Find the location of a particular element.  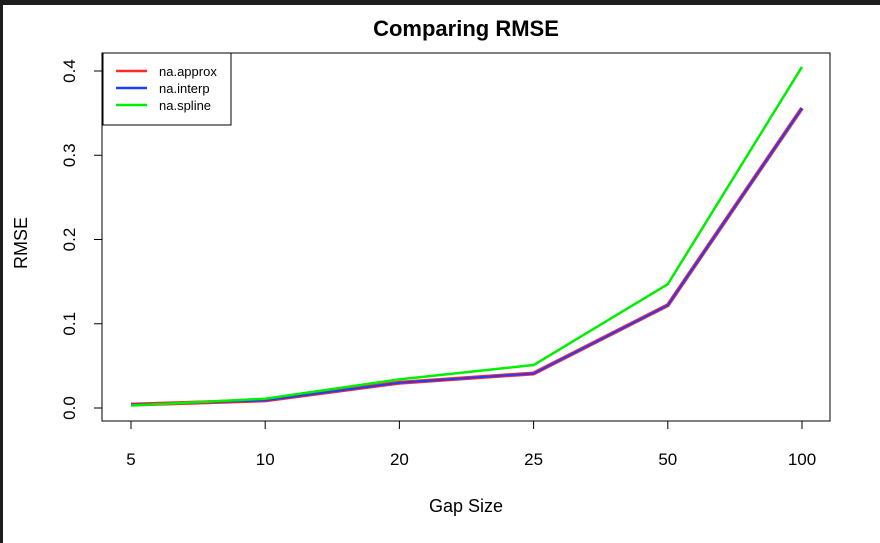

x-tick-label: 25 is located at coordinates (533, 459).